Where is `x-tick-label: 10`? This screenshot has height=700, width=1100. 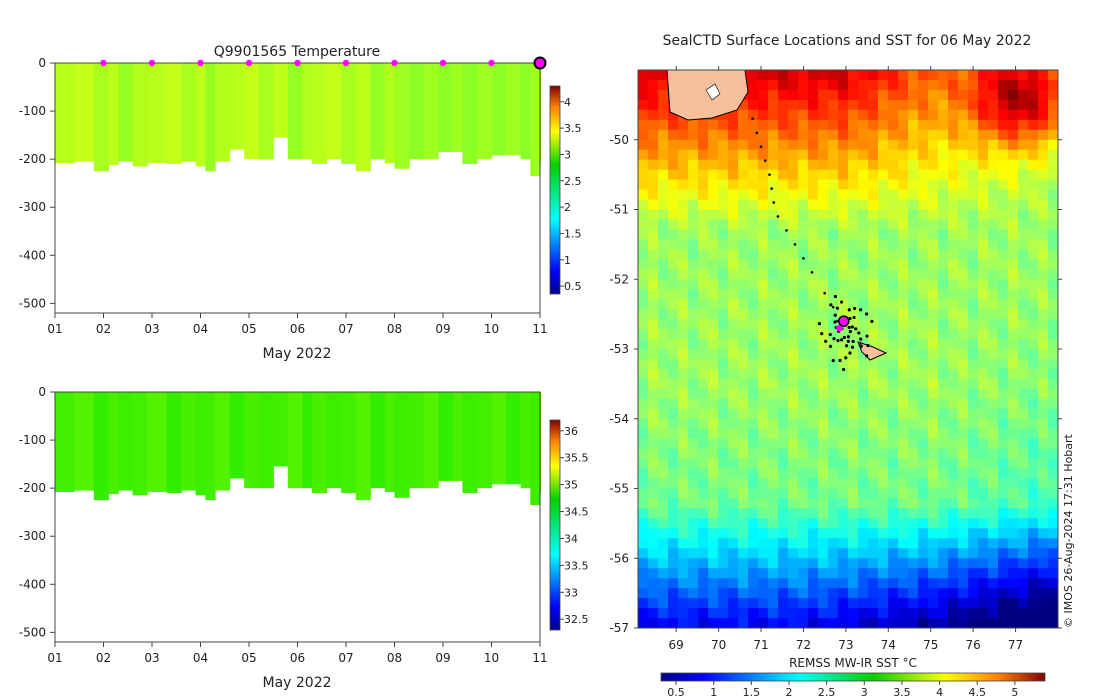
x-tick-label: 10 is located at coordinates (491, 329).